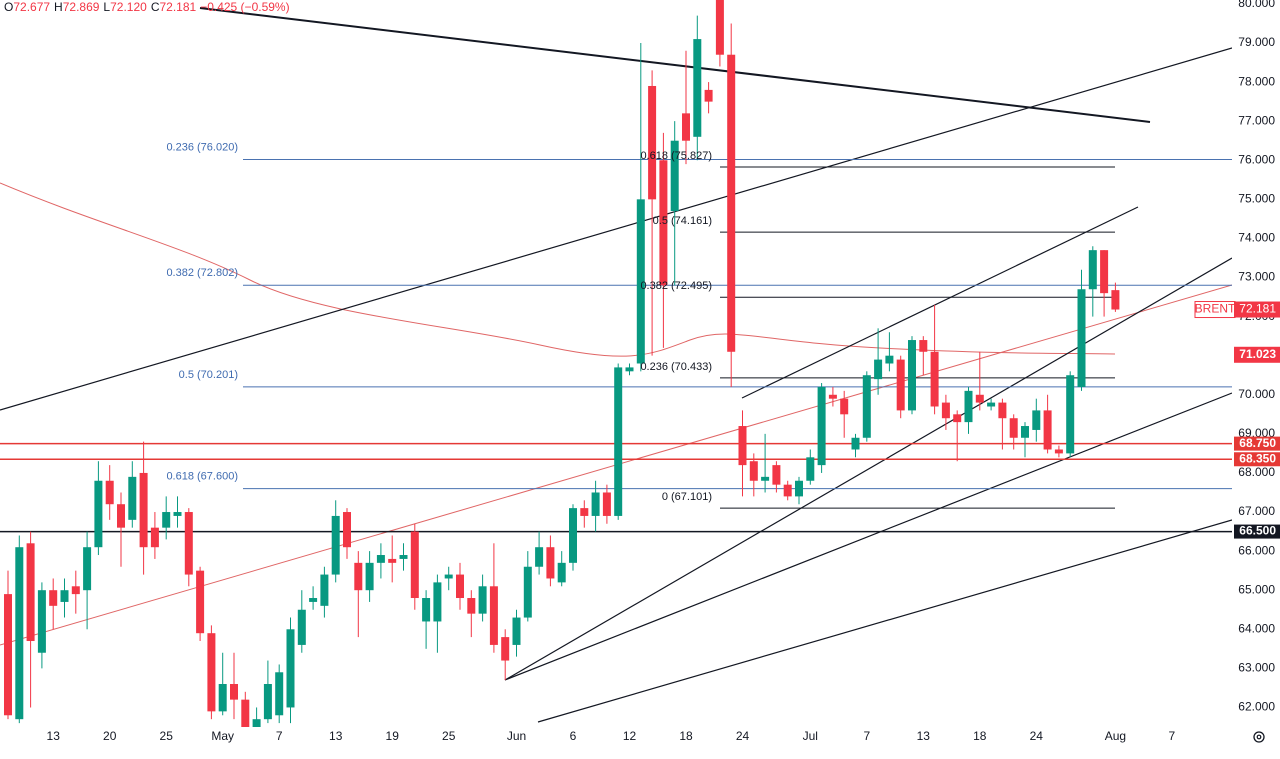 The height and width of the screenshot is (759, 1280). I want to click on x-tick-label: 7, so click(279, 736).